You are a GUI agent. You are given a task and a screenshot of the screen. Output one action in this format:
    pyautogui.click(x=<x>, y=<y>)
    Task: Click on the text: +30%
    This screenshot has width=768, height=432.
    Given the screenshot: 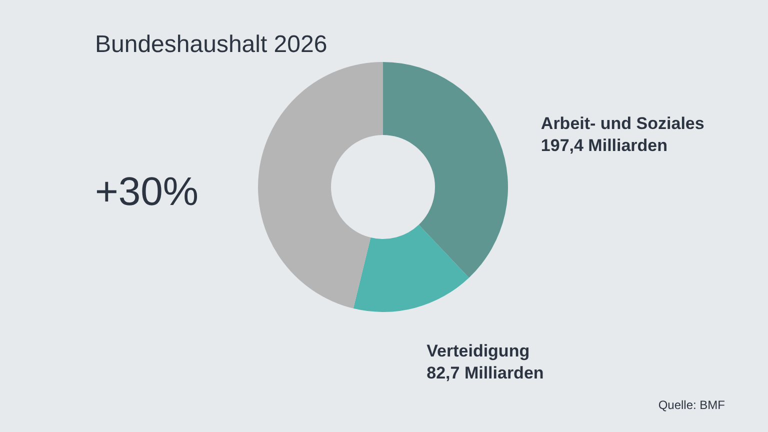 What is the action you would take?
    pyautogui.click(x=146, y=192)
    